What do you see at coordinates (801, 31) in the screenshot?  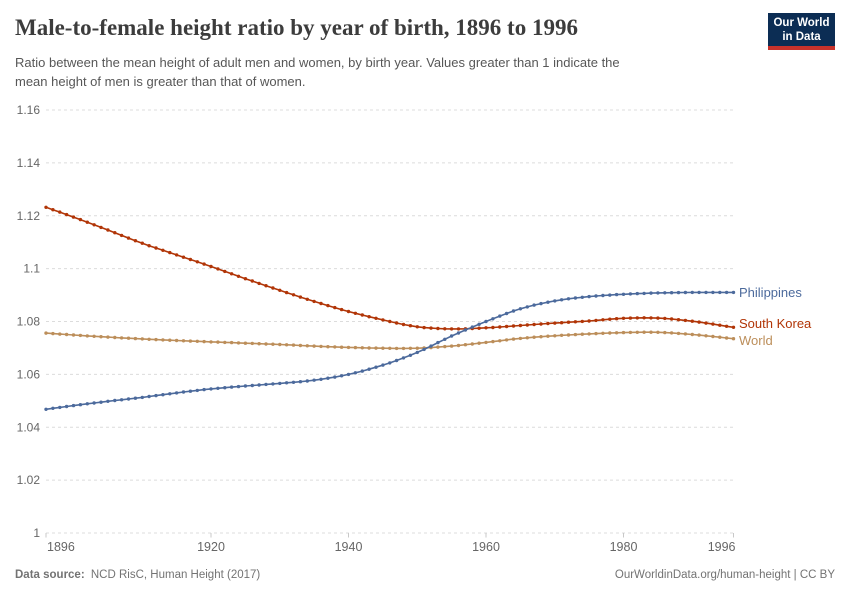 I see `owid-logo: Our World in Data` at bounding box center [801, 31].